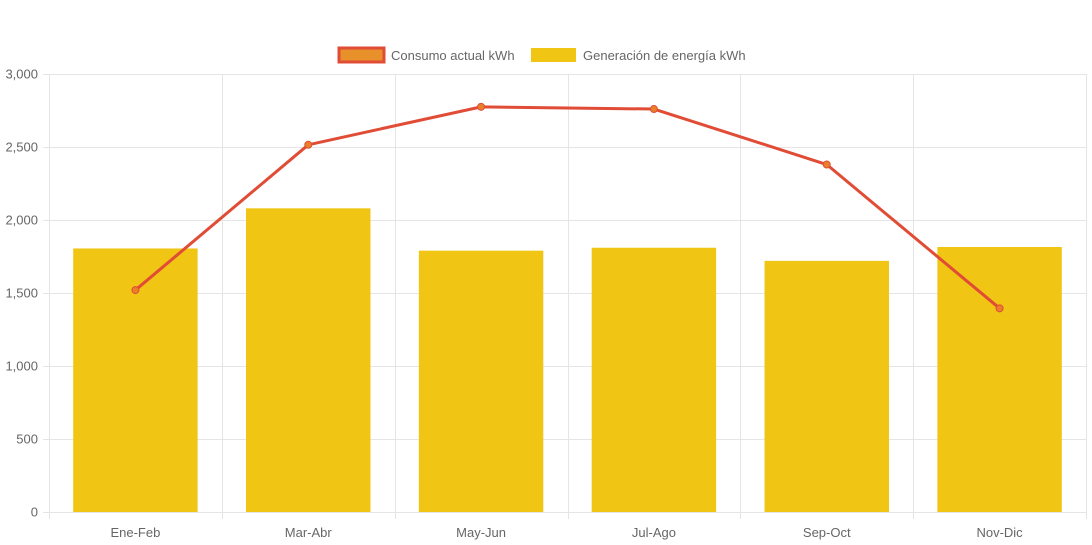 The width and height of the screenshot is (1092, 545). Describe the element at coordinates (309, 532) in the screenshot. I see `x-tick-label: Mar-Abr` at that location.